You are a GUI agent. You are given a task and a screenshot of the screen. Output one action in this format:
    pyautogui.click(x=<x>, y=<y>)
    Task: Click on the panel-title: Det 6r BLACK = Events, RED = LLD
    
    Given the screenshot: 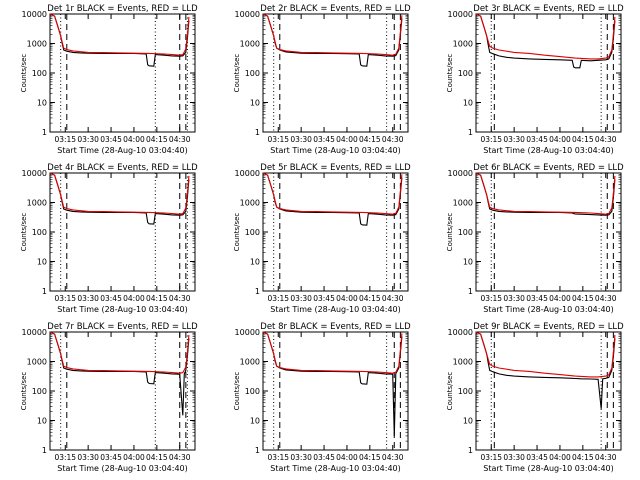 What is the action you would take?
    pyautogui.click(x=548, y=168)
    